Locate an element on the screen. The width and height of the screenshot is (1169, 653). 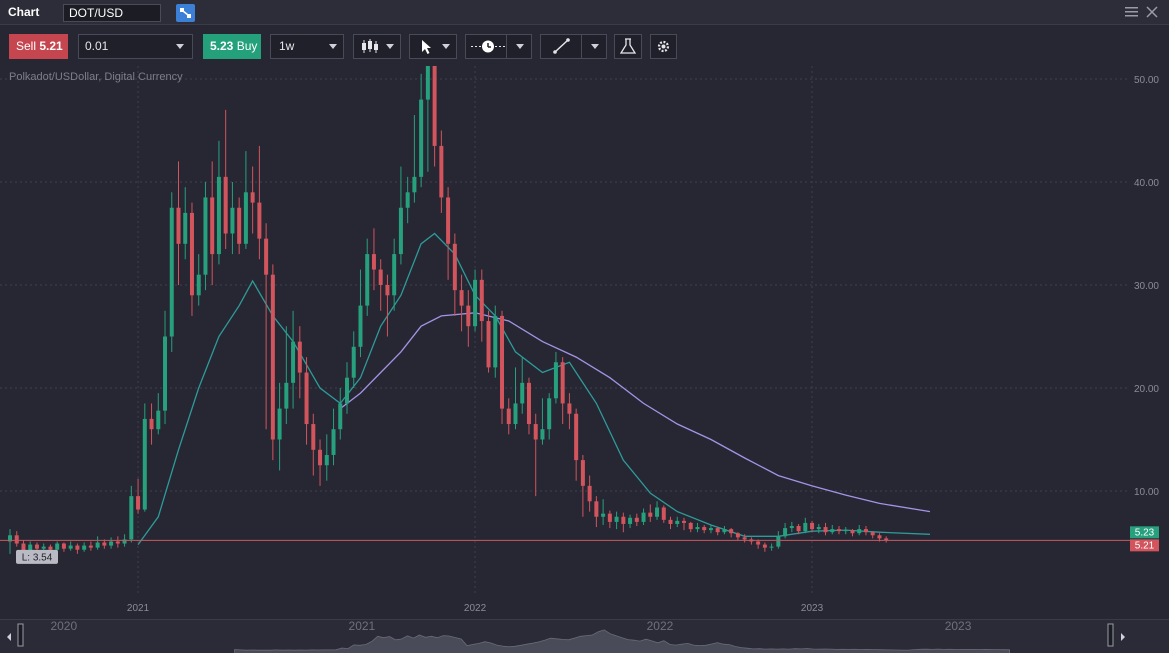
buy-button: 5.23 Buy is located at coordinates (232, 46).